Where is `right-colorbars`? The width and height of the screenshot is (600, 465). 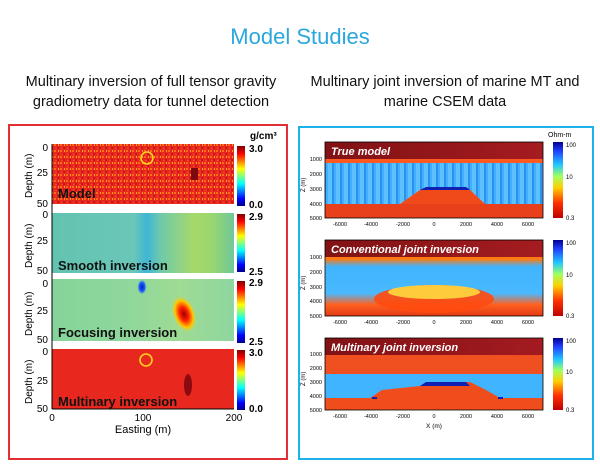
right-colorbars is located at coordinates (558, 276).